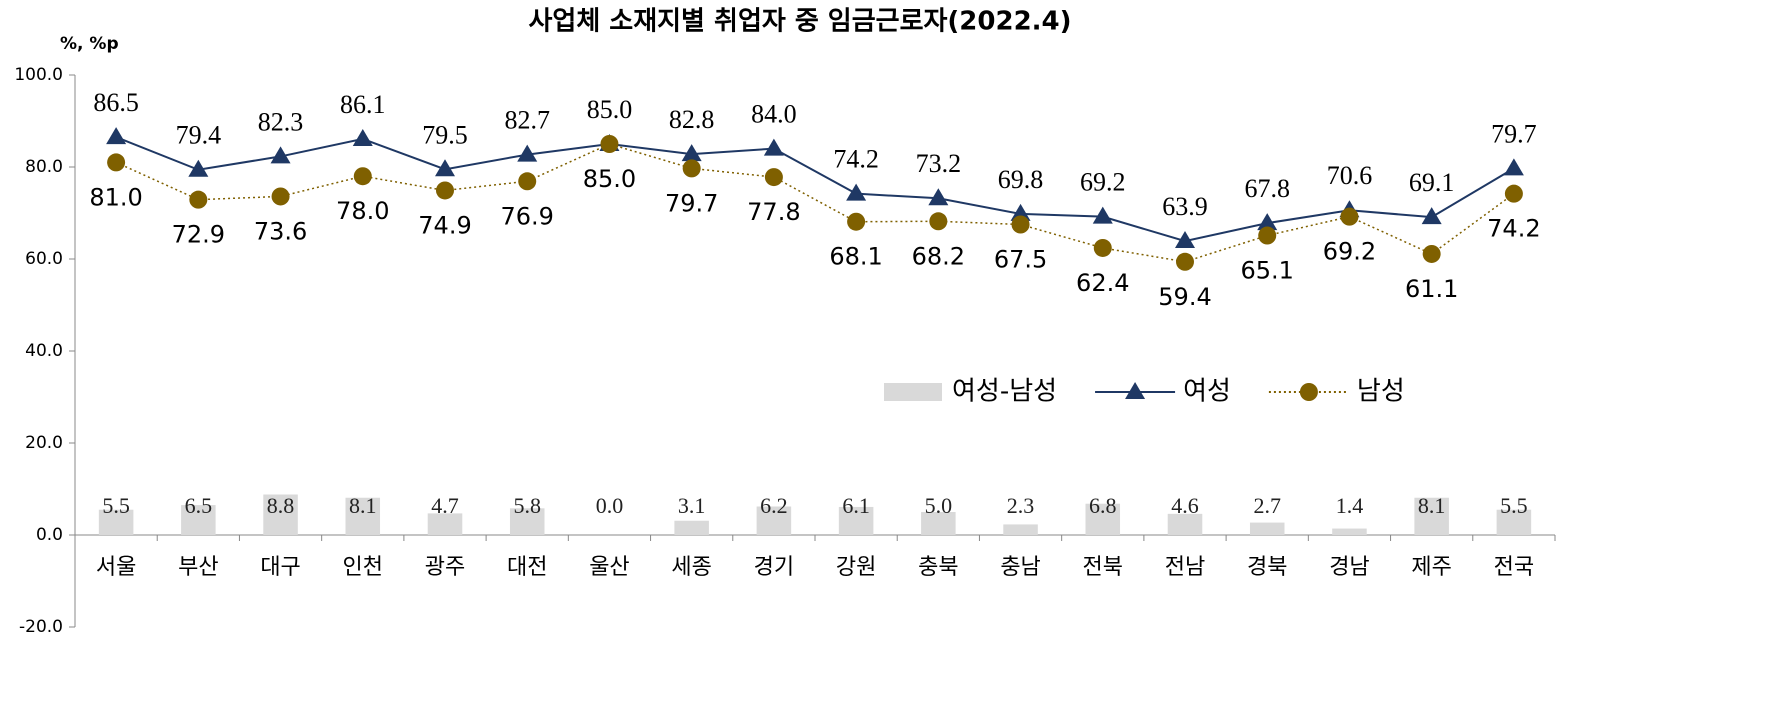 The width and height of the screenshot is (1775, 718). Describe the element at coordinates (1103, 567) in the screenshot. I see `x-tick-label: 전북` at that location.